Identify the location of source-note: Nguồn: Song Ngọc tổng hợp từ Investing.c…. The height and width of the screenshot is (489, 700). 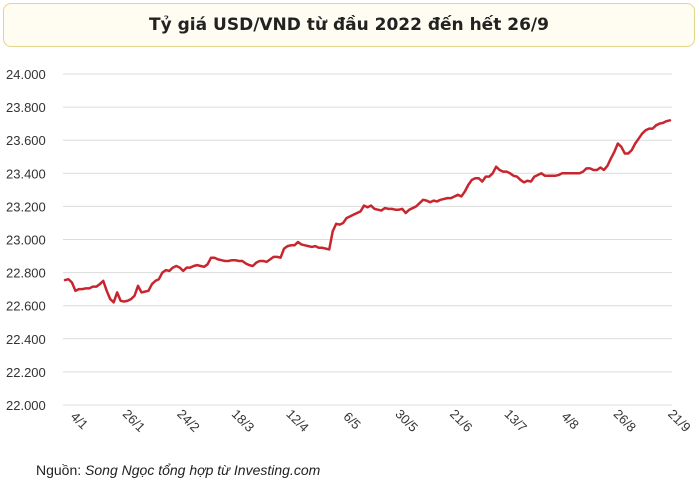
(178, 470).